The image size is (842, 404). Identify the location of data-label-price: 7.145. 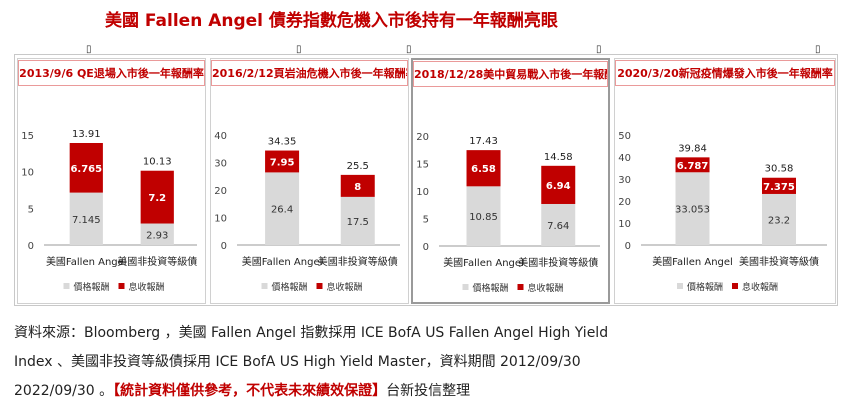
(86, 220).